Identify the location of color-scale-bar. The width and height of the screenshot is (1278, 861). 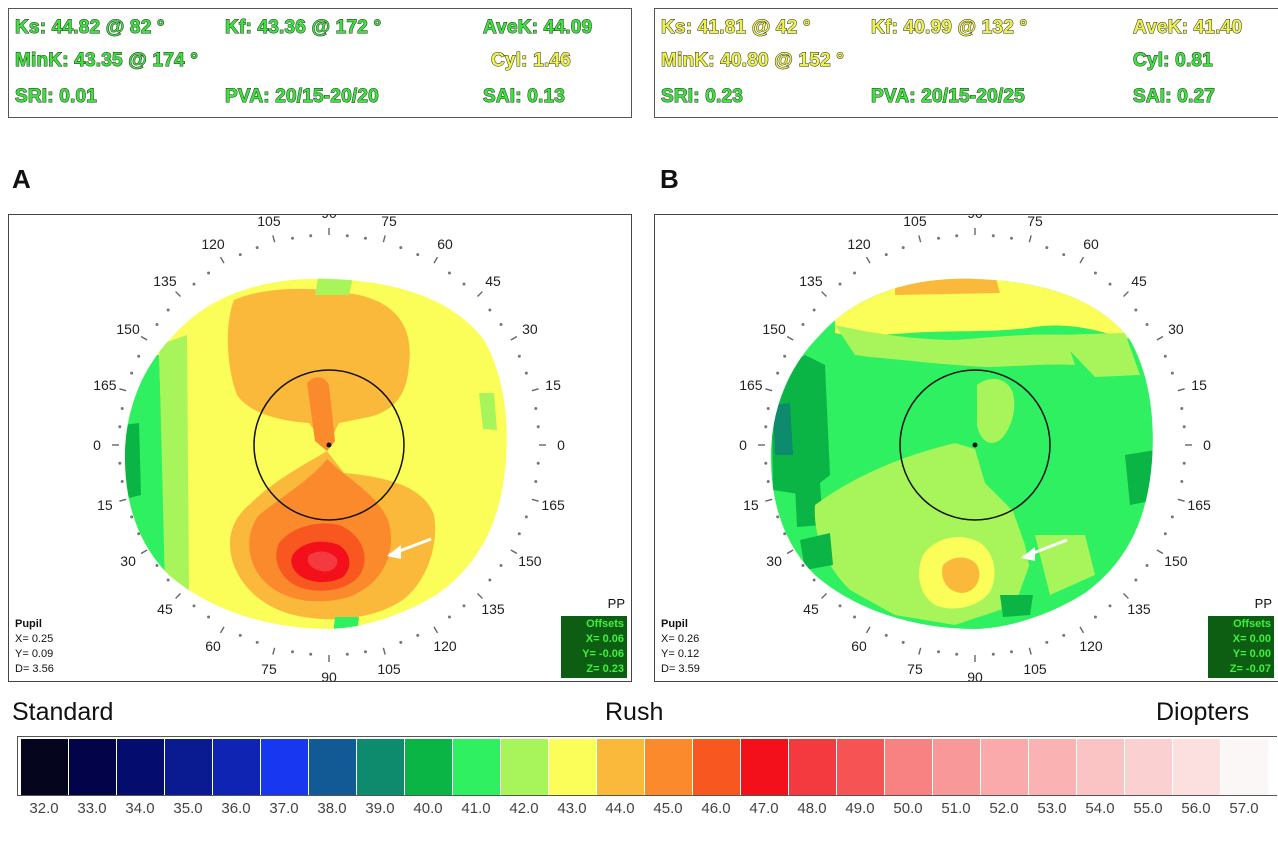
(647, 766).